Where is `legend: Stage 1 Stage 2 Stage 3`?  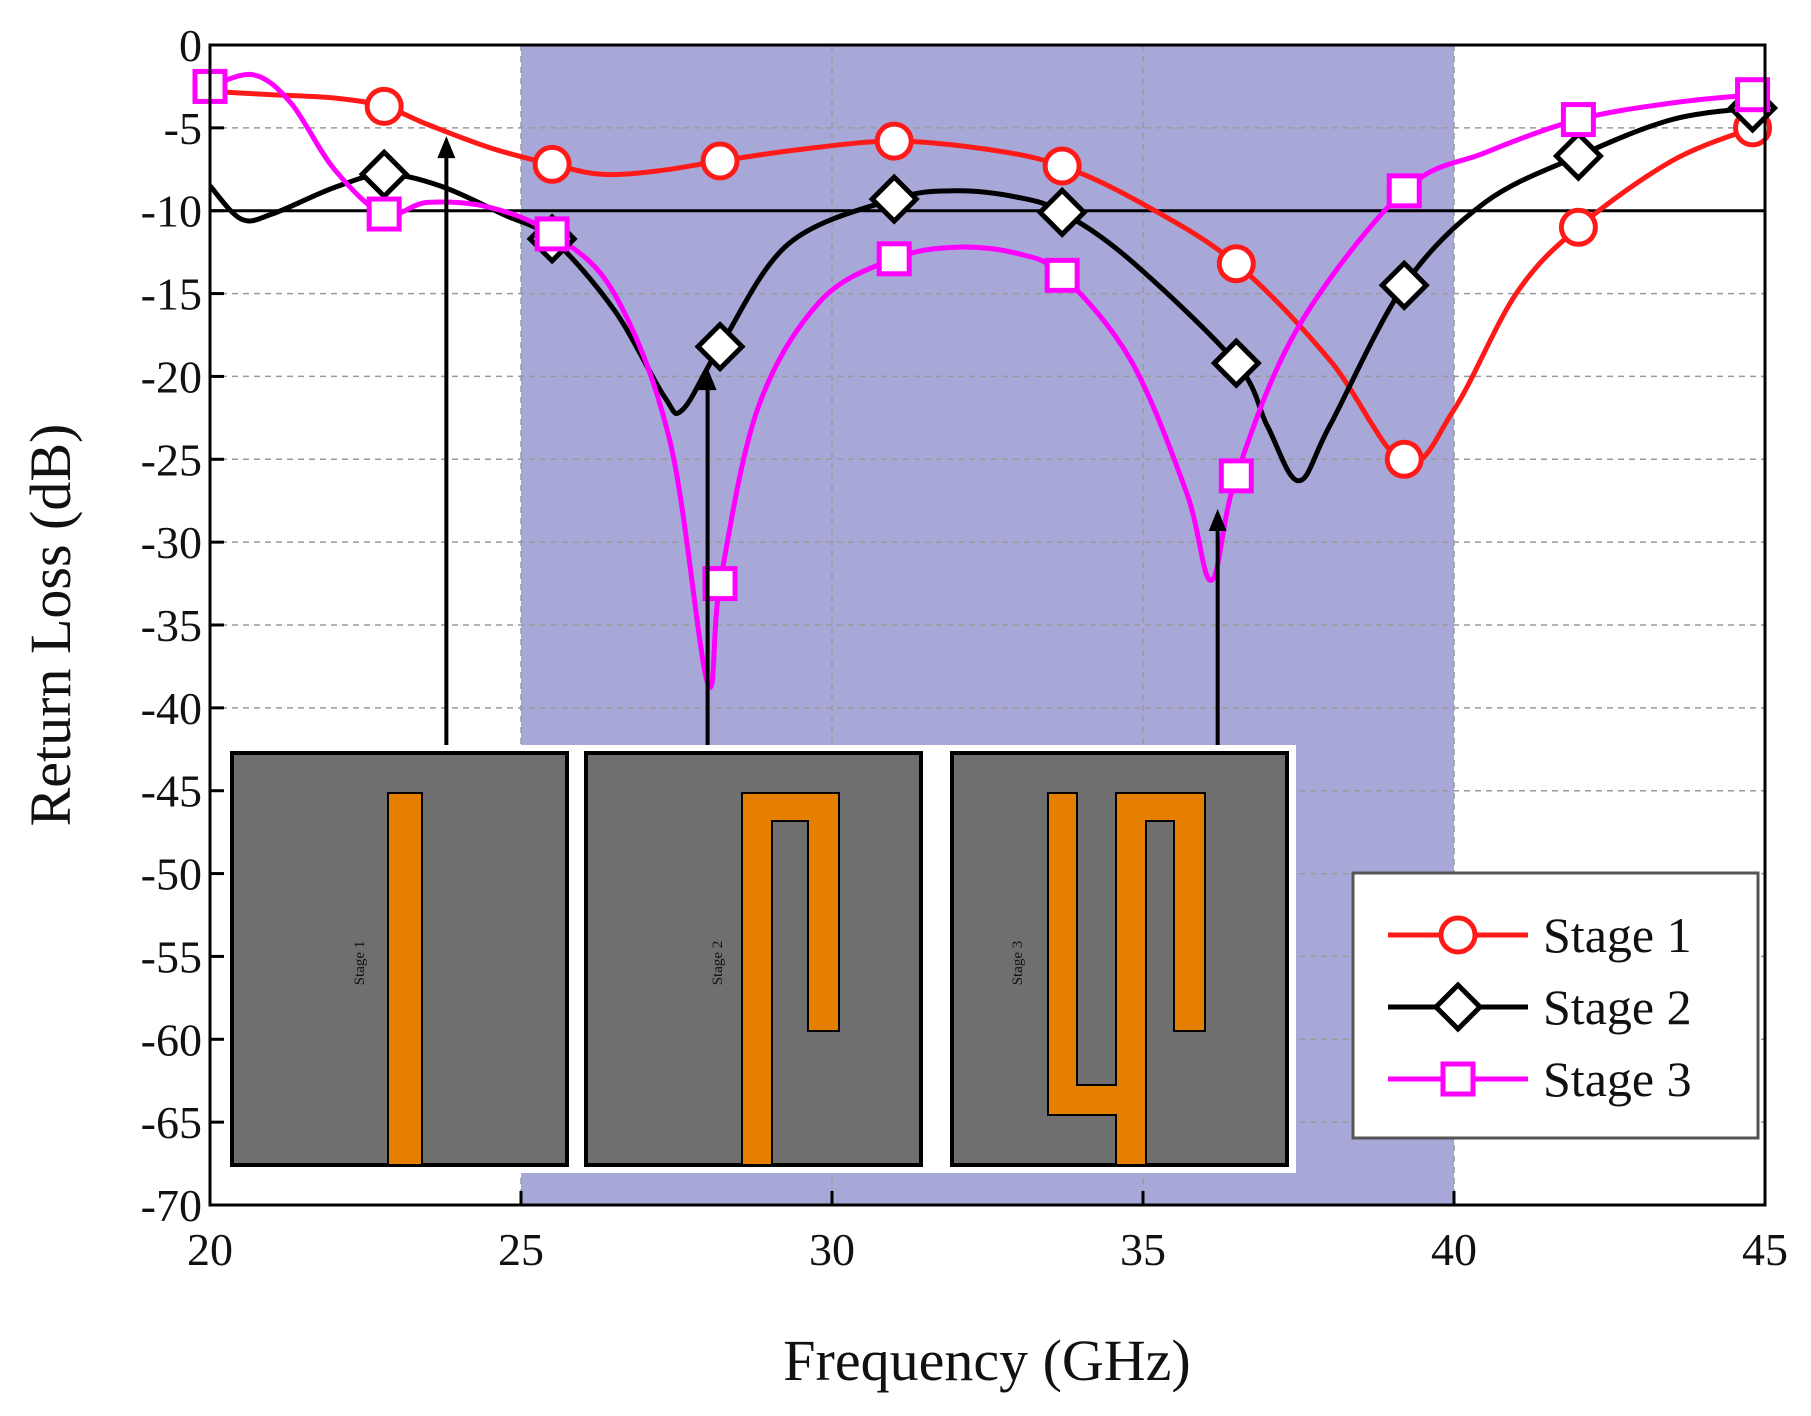 legend: Stage 1 Stage 2 Stage 3 is located at coordinates (1555, 1005).